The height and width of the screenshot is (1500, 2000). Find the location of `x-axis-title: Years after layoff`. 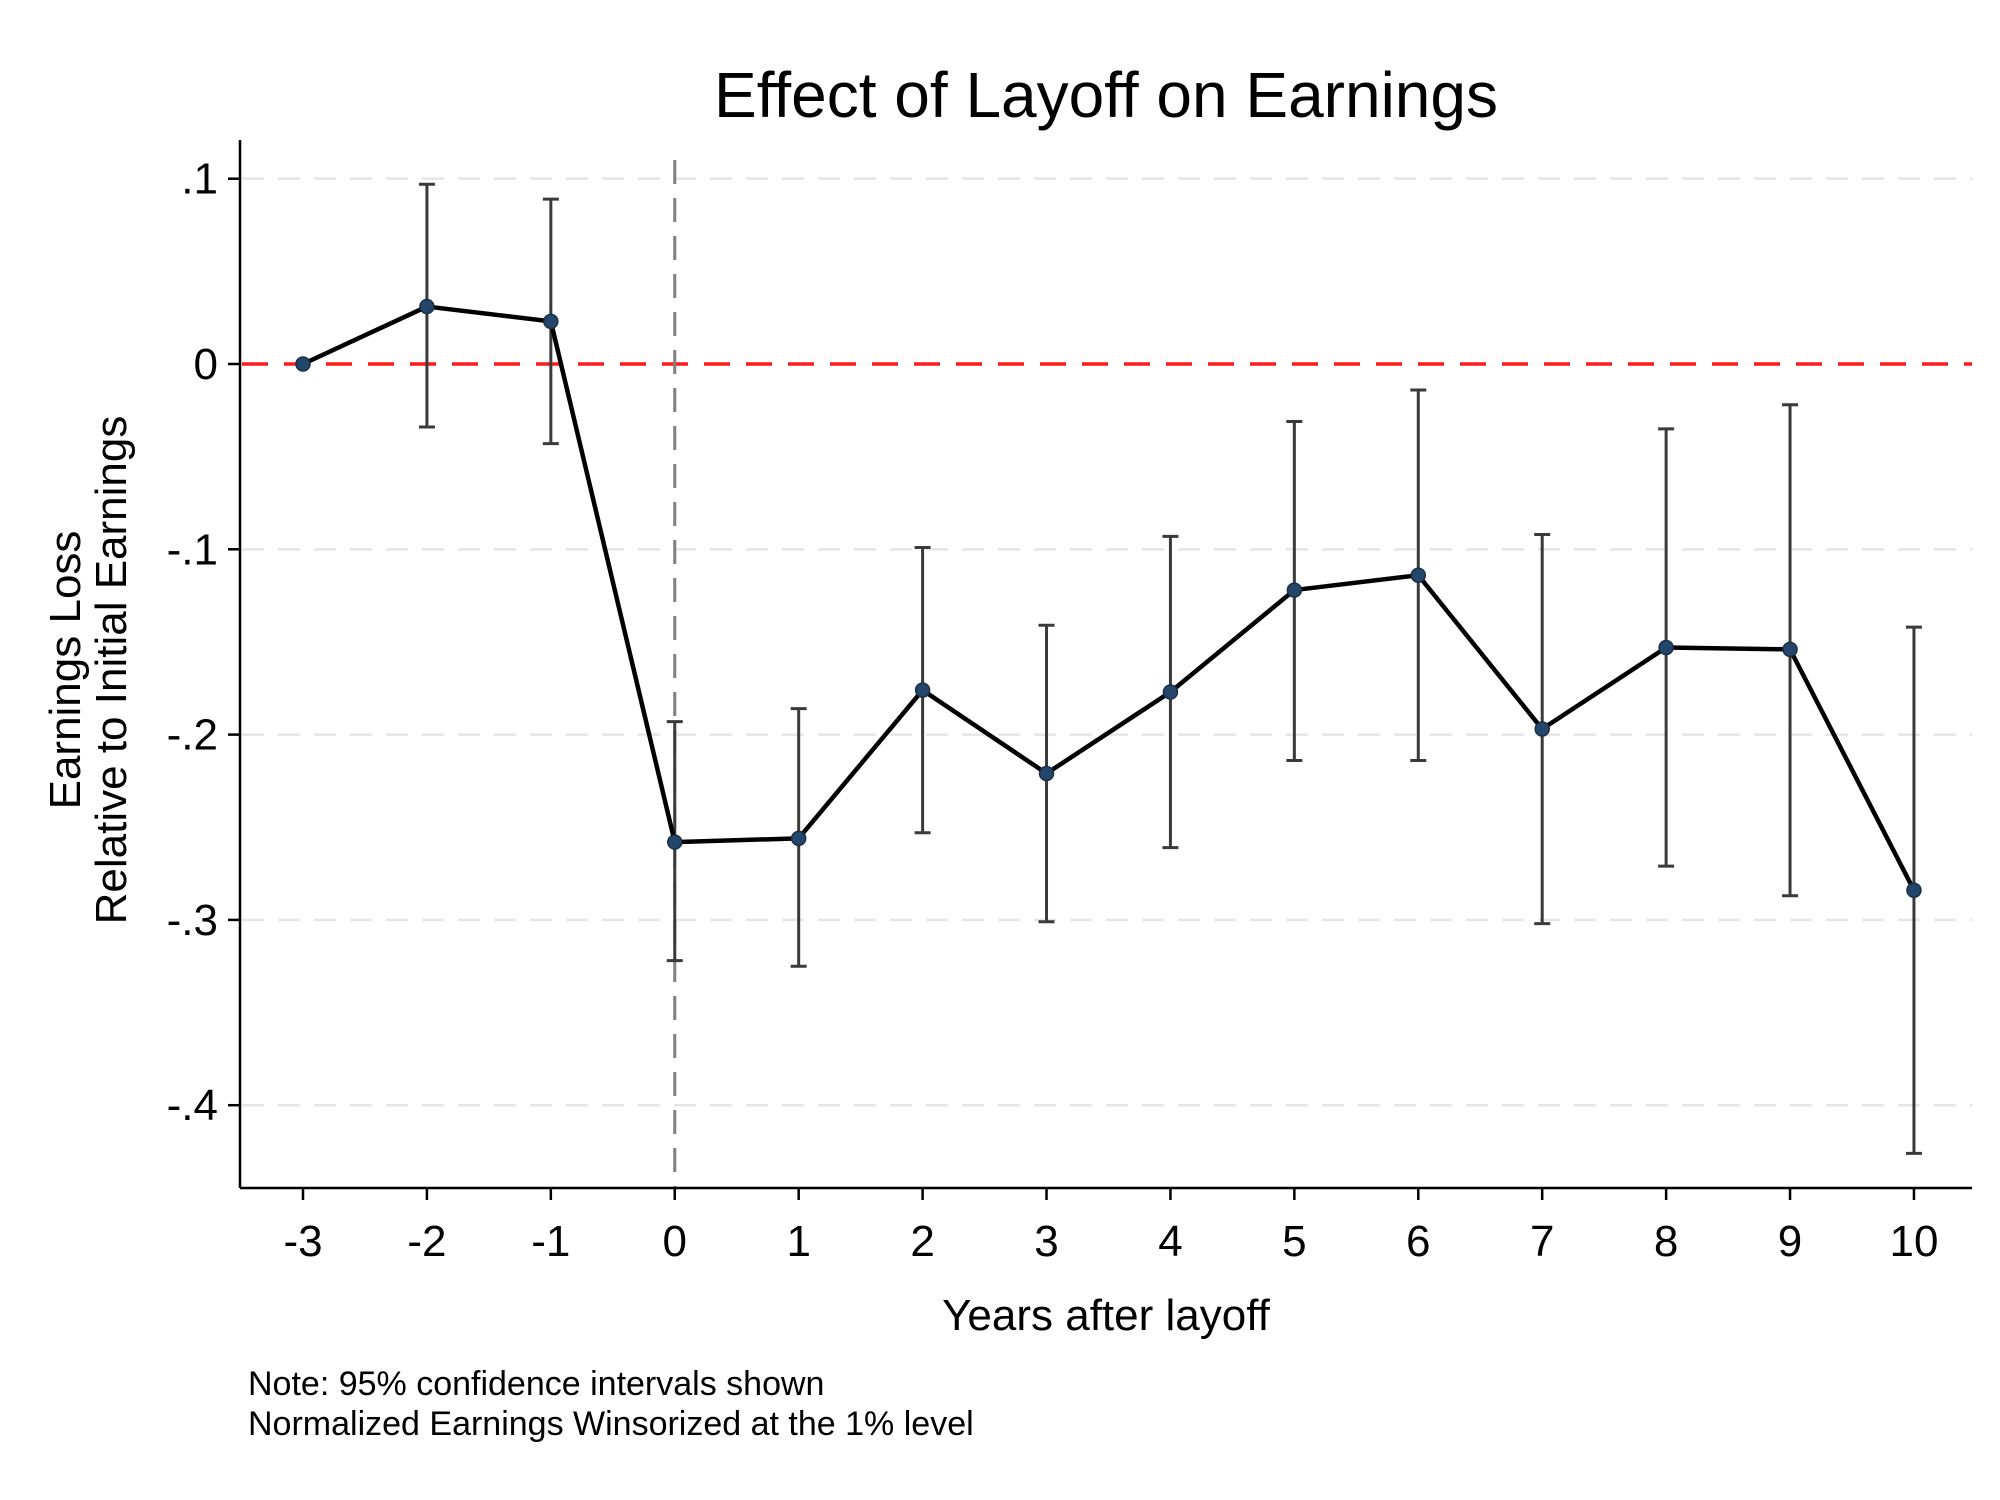

x-axis-title: Years after layoff is located at coordinates (1106, 1315).